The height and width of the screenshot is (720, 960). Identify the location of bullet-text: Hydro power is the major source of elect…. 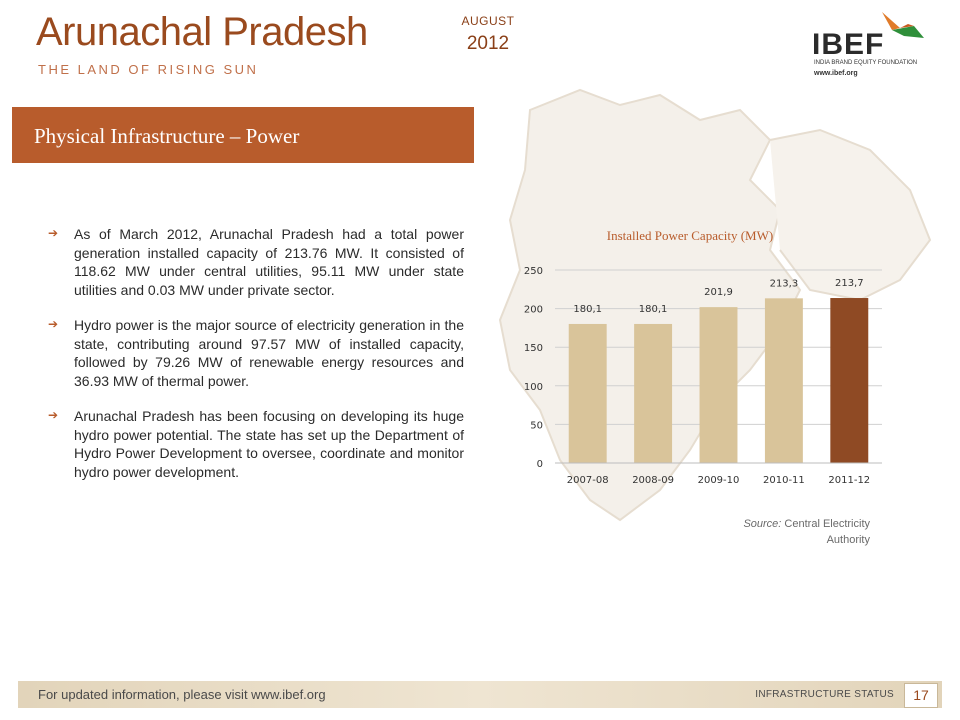
(269, 353).